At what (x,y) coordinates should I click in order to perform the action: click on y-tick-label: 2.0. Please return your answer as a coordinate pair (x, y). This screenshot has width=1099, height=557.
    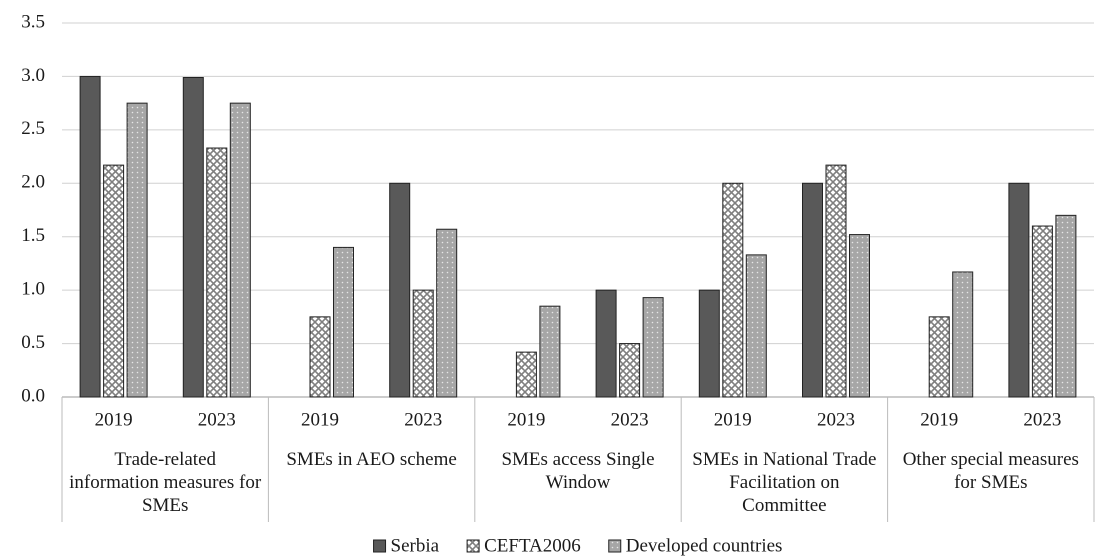
    Looking at the image, I should click on (33, 182).